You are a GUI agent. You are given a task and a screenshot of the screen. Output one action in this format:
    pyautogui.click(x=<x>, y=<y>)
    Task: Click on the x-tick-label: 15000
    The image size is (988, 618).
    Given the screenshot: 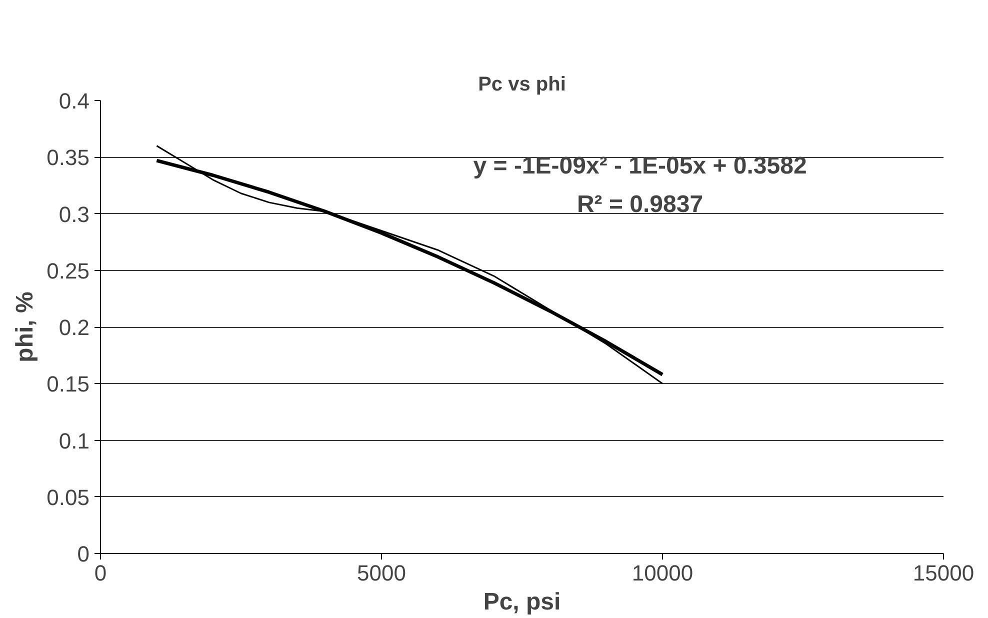 What is the action you would take?
    pyautogui.click(x=943, y=573)
    